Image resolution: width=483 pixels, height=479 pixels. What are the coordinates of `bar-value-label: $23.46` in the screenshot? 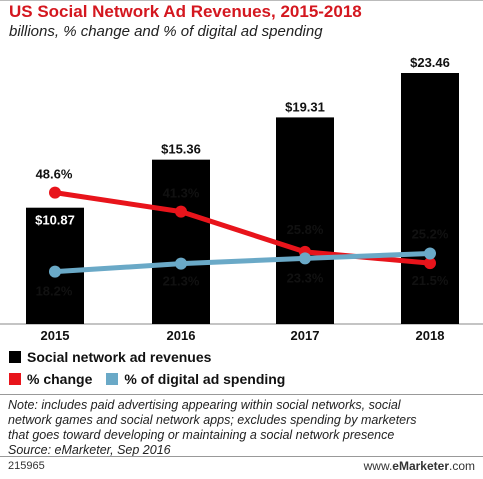 It's located at (430, 62).